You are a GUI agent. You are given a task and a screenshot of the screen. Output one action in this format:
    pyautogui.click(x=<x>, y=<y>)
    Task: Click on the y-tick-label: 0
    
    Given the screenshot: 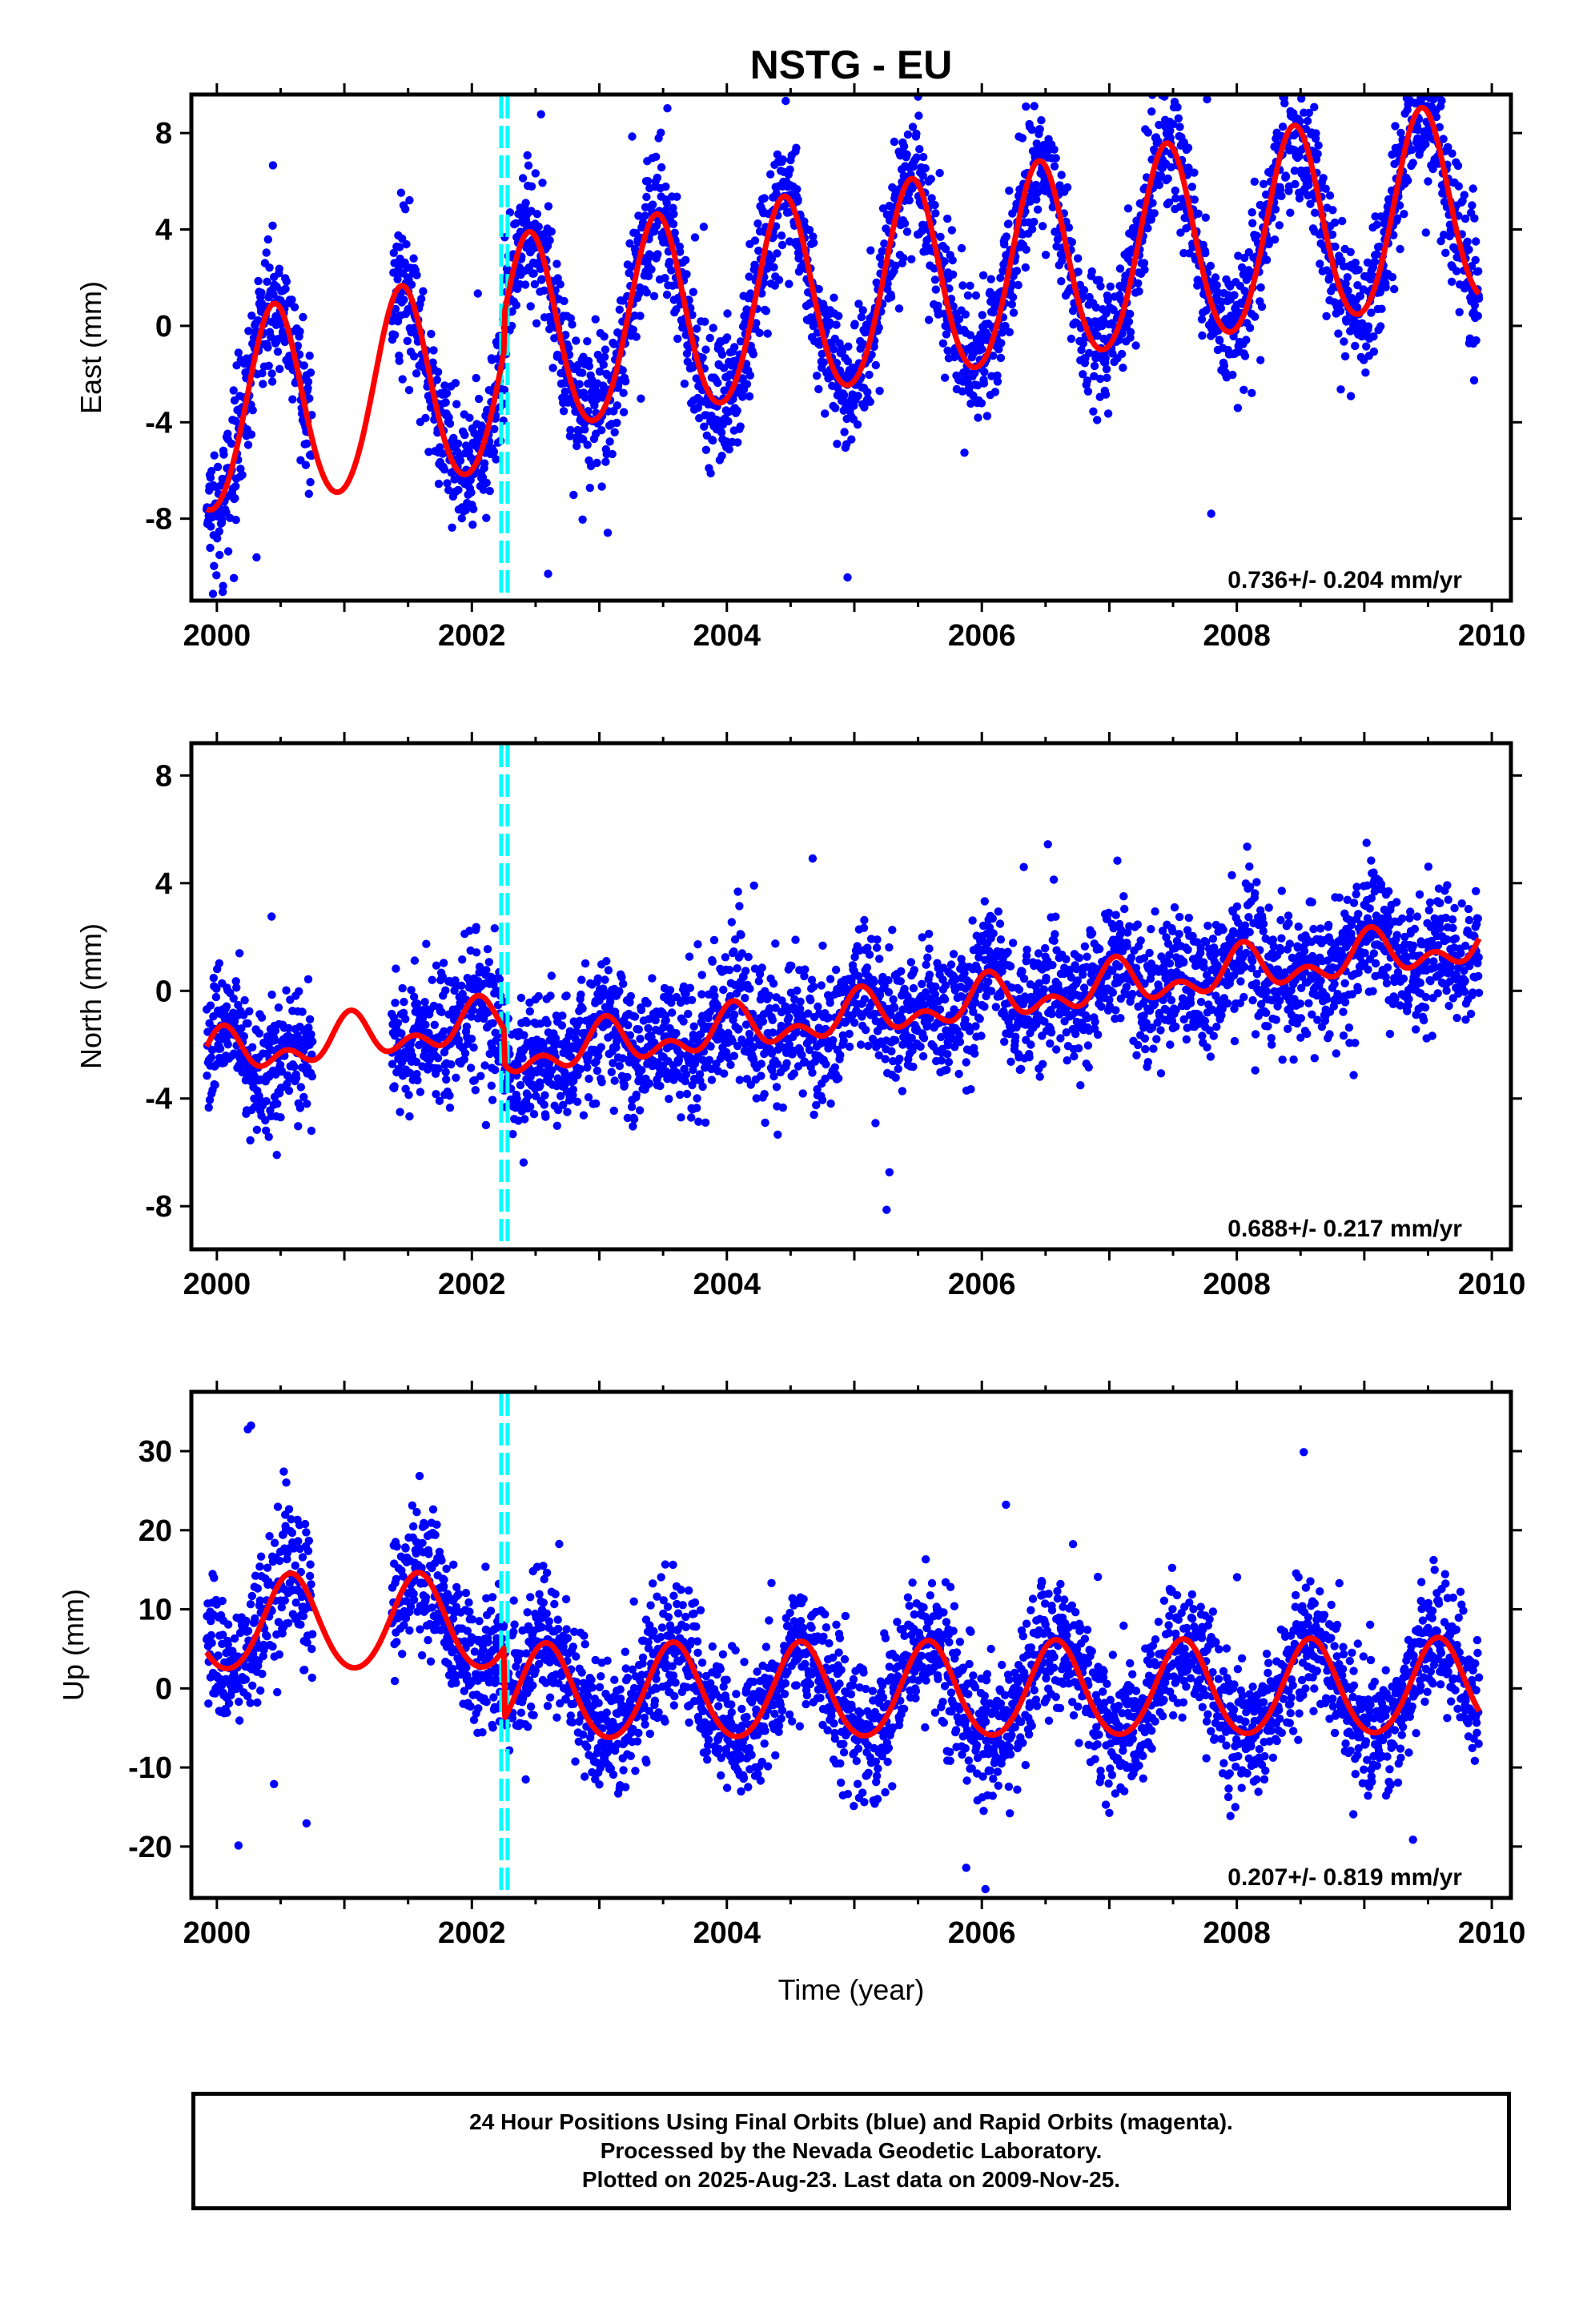 What is the action you would take?
    pyautogui.click(x=163, y=327)
    